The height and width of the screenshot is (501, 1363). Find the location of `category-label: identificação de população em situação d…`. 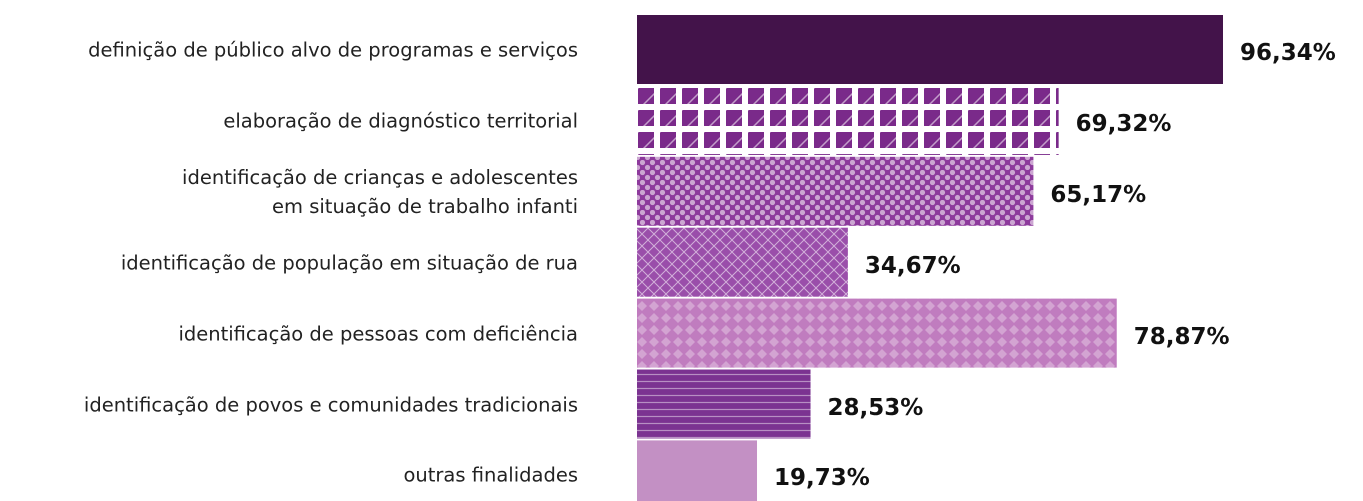

category-label: identificação de população em situação d… is located at coordinates (349, 263).